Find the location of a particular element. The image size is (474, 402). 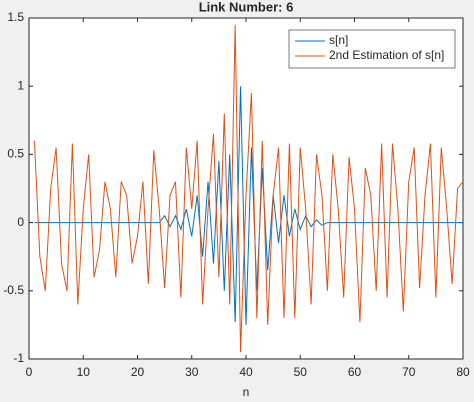

y-tick-label: 0 is located at coordinates (20, 222).